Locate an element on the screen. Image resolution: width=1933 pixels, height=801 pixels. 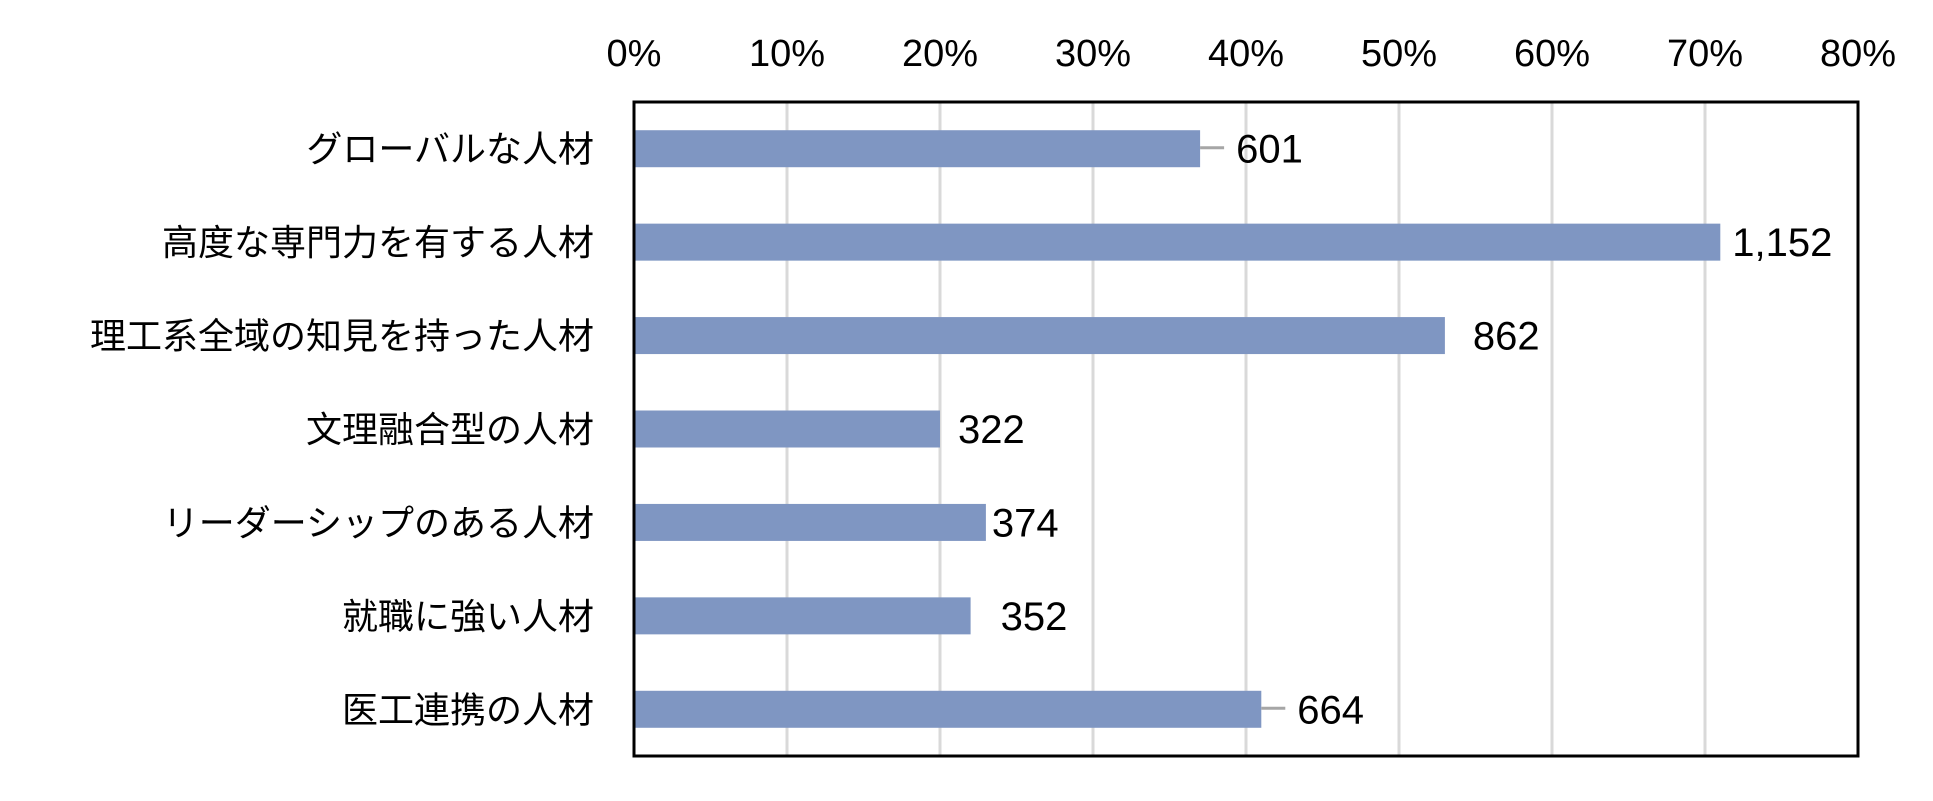
category-label: 文理融合型の人材 is located at coordinates (450, 430).